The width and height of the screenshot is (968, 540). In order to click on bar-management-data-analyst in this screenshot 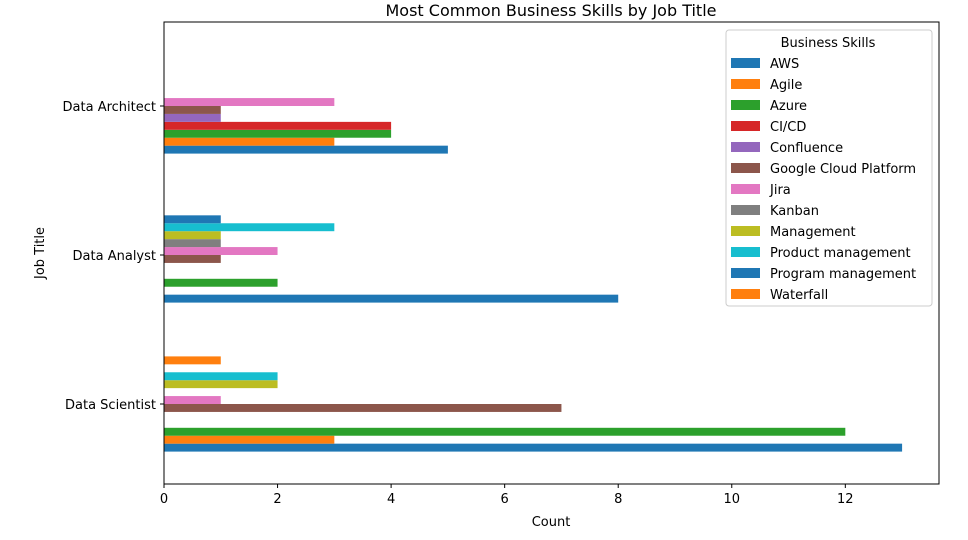, I will do `click(192, 235)`.